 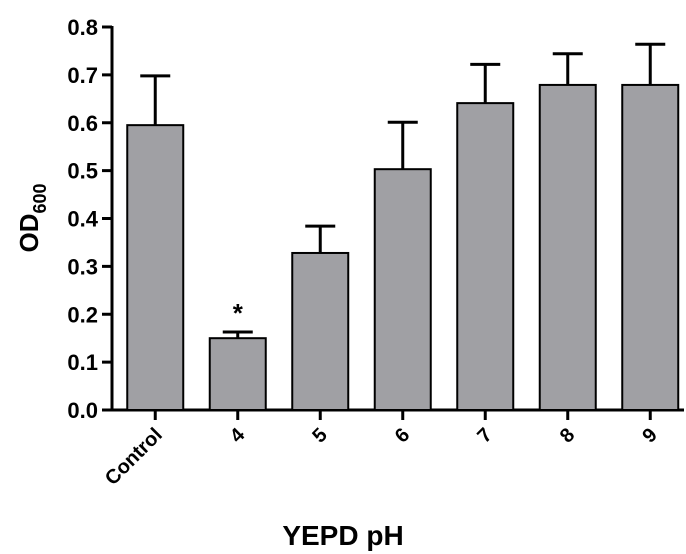 What do you see at coordinates (238, 313) in the screenshot?
I see `annotation: *` at bounding box center [238, 313].